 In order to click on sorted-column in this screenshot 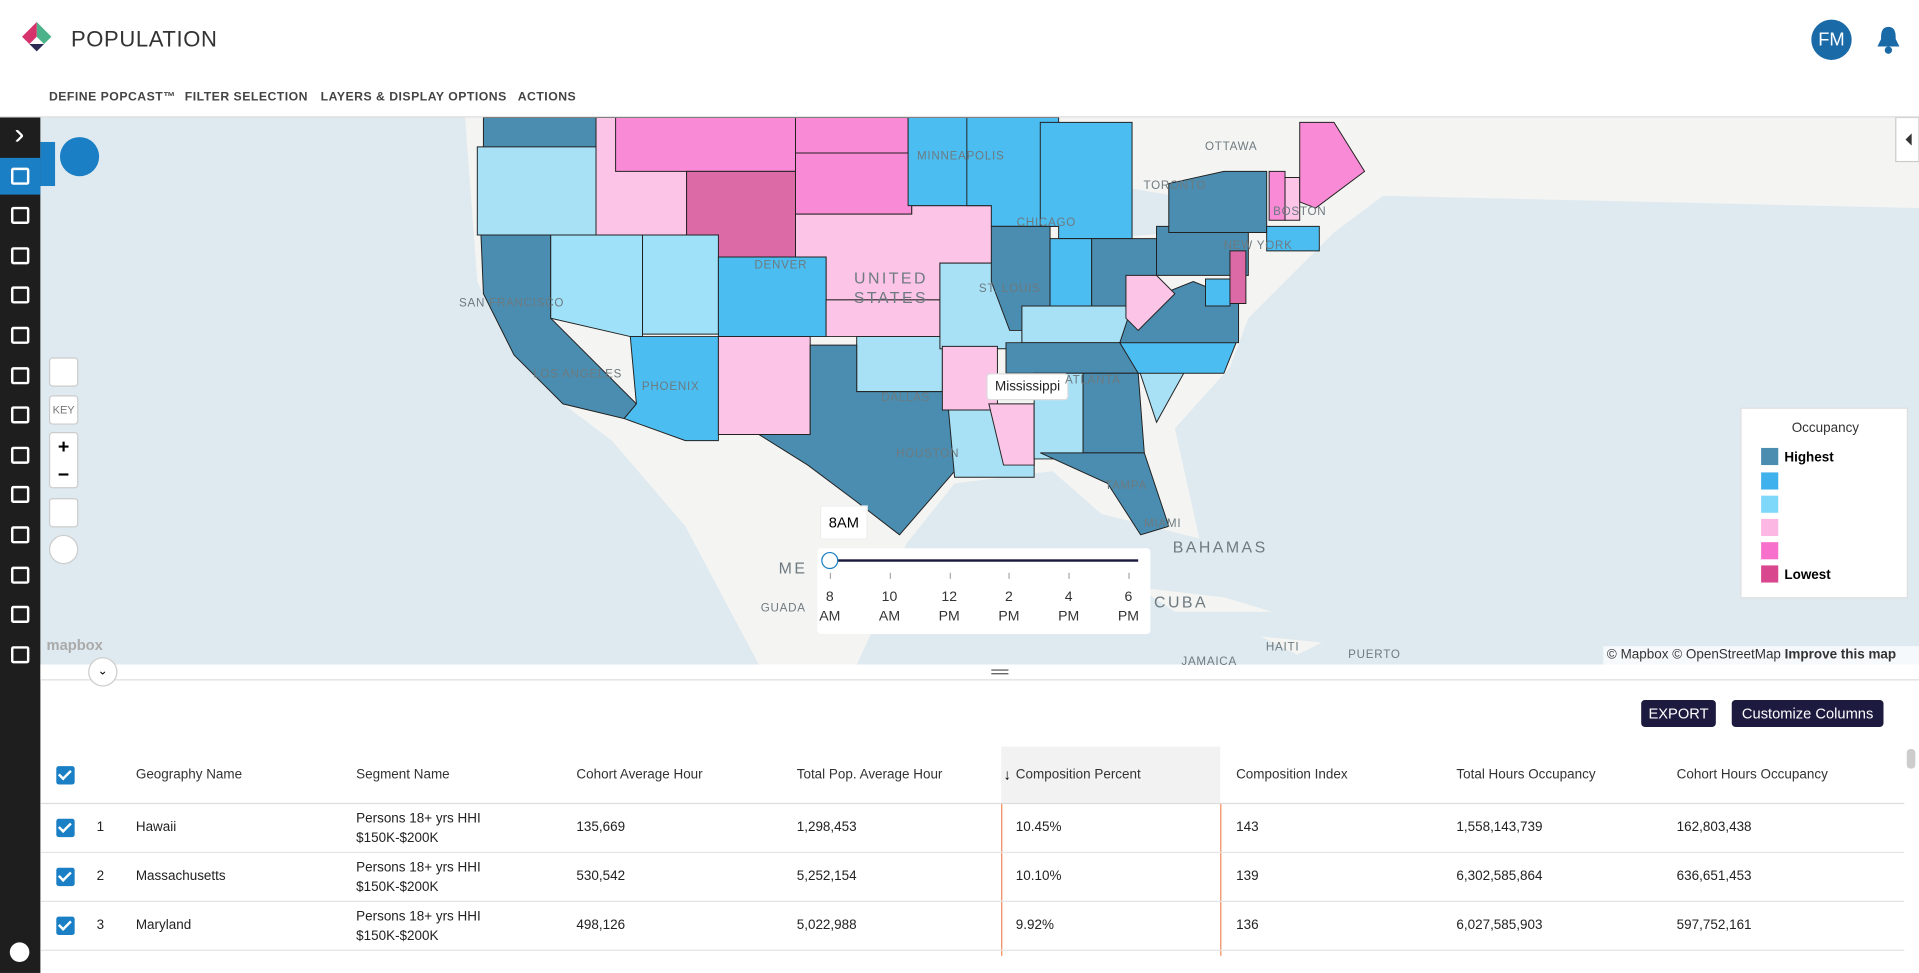, I will do `click(1111, 879)`.